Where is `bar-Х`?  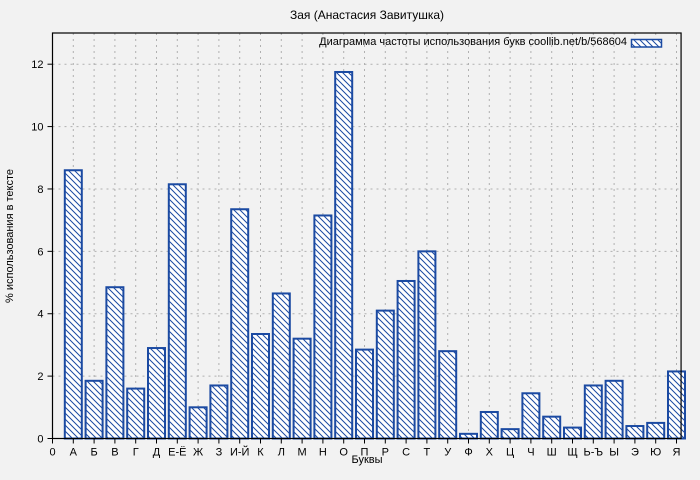
bar-Х is located at coordinates (489, 425).